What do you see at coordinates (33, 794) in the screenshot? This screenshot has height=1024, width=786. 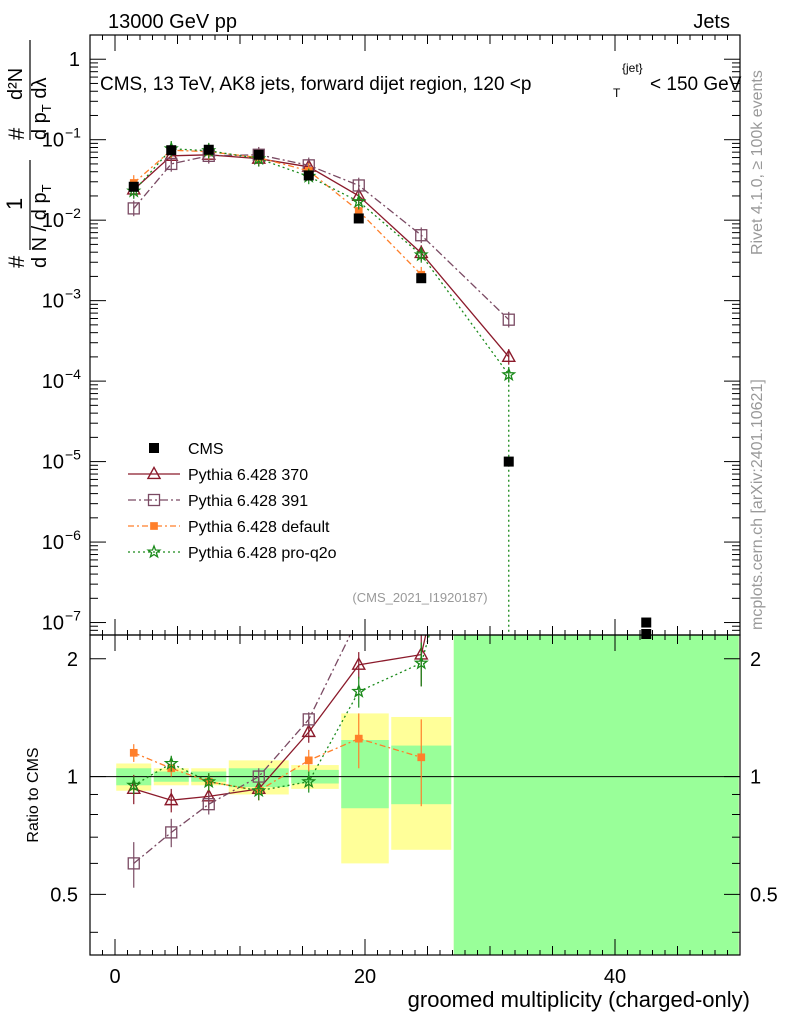 I see `ratio-y-axis-label: Ratio to CMS` at bounding box center [33, 794].